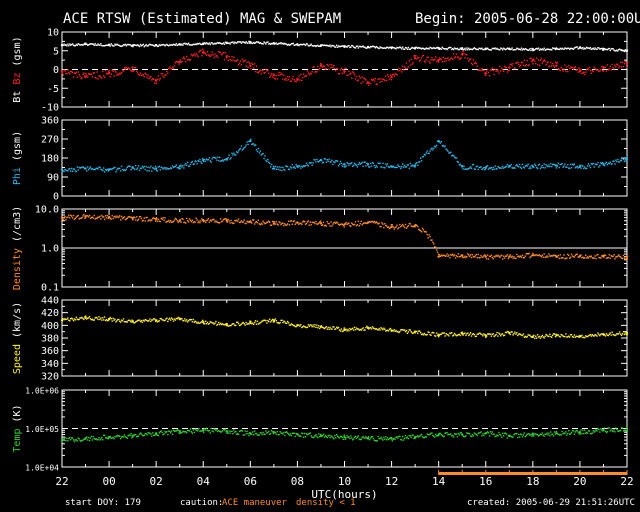 This screenshot has width=640, height=512. What do you see at coordinates (603, 334) in the screenshot?
I see `series-marker-speed-speed` at bounding box center [603, 334].